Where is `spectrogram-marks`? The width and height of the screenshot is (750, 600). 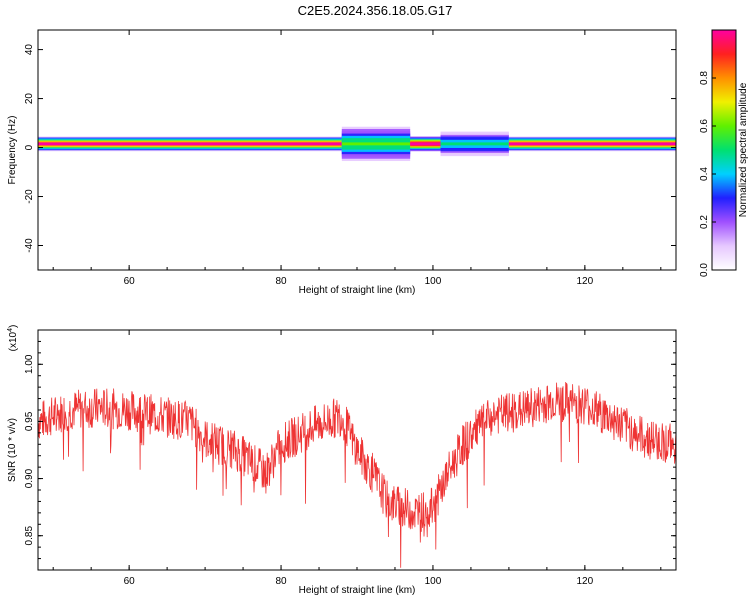 spectrogram-marks is located at coordinates (357, 144).